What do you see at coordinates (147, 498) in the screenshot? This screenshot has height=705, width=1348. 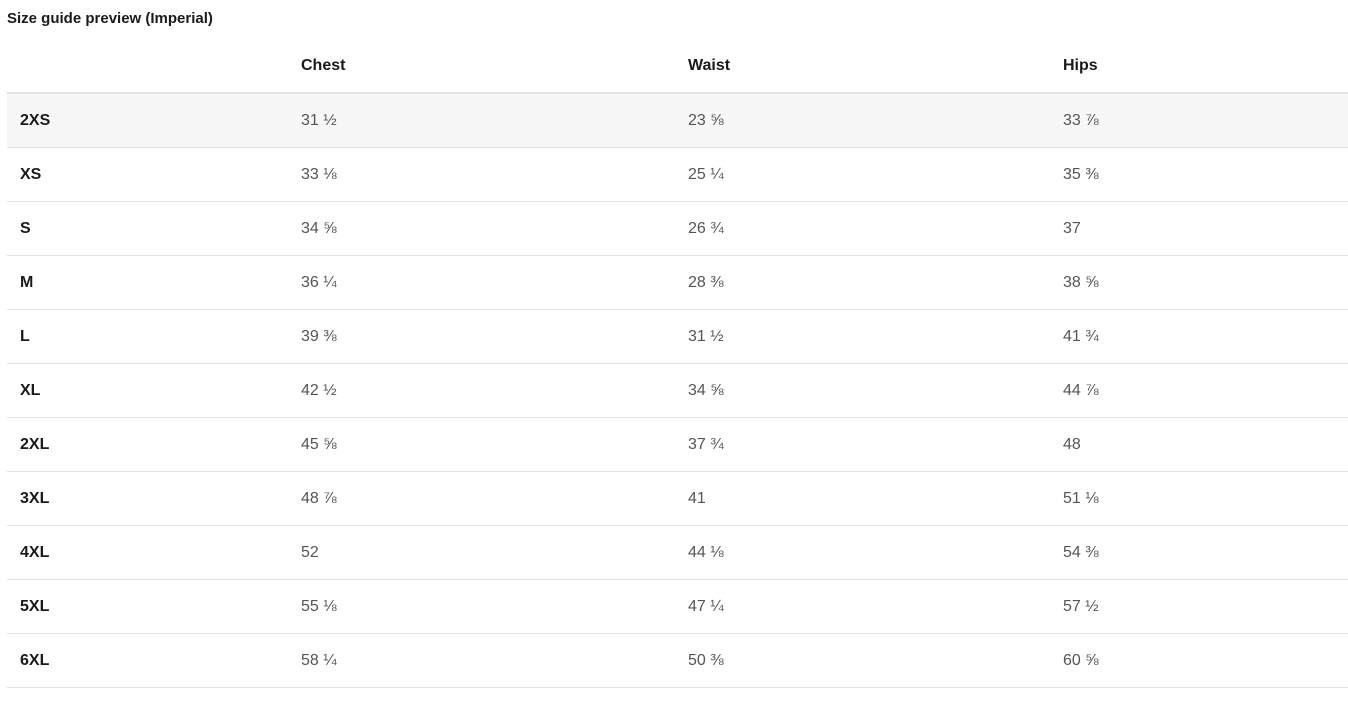 I see `size-cell: 3XL` at bounding box center [147, 498].